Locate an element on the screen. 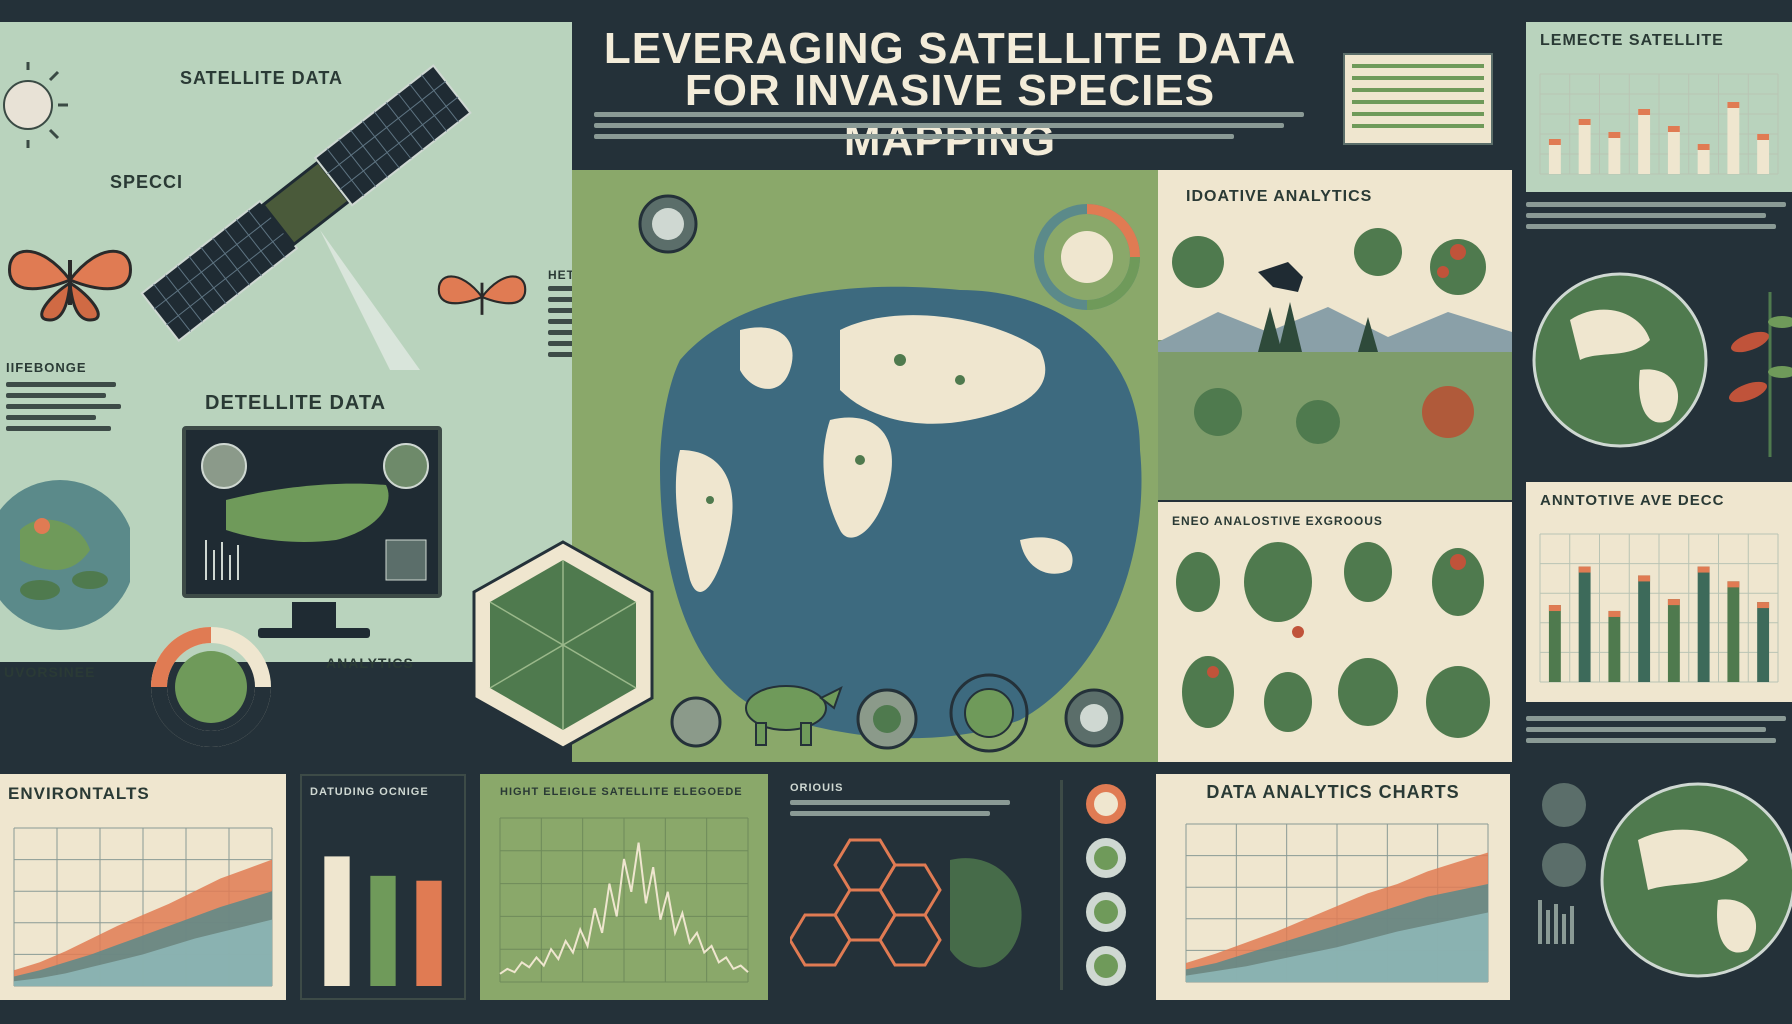 This screenshot has width=1792, height=1024. bar-chart-top is located at coordinates (1659, 124).